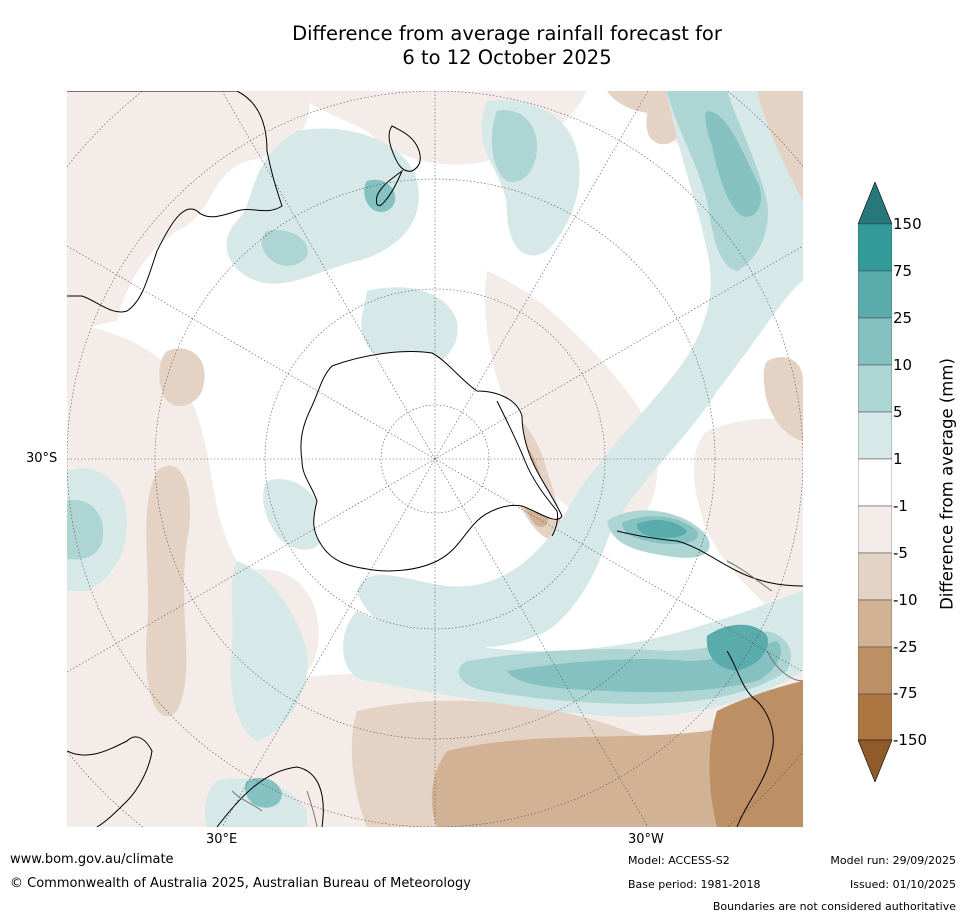  Describe the element at coordinates (875, 529) in the screenshot. I see `colorbar-band-m5-m1` at that location.